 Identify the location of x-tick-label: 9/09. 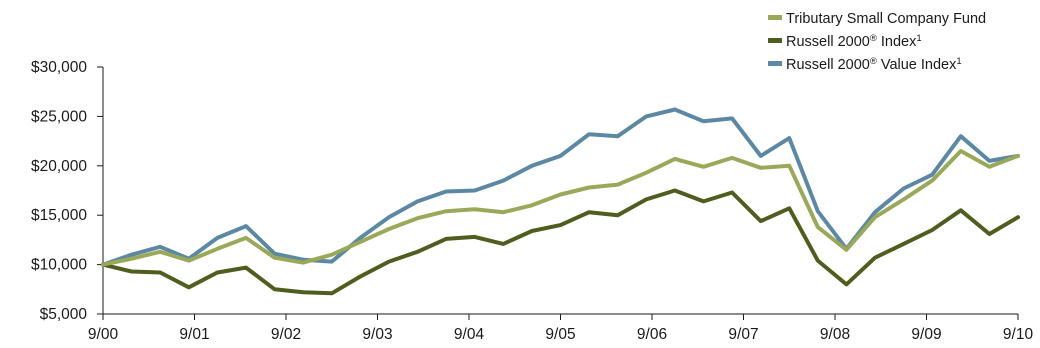
(926, 334).